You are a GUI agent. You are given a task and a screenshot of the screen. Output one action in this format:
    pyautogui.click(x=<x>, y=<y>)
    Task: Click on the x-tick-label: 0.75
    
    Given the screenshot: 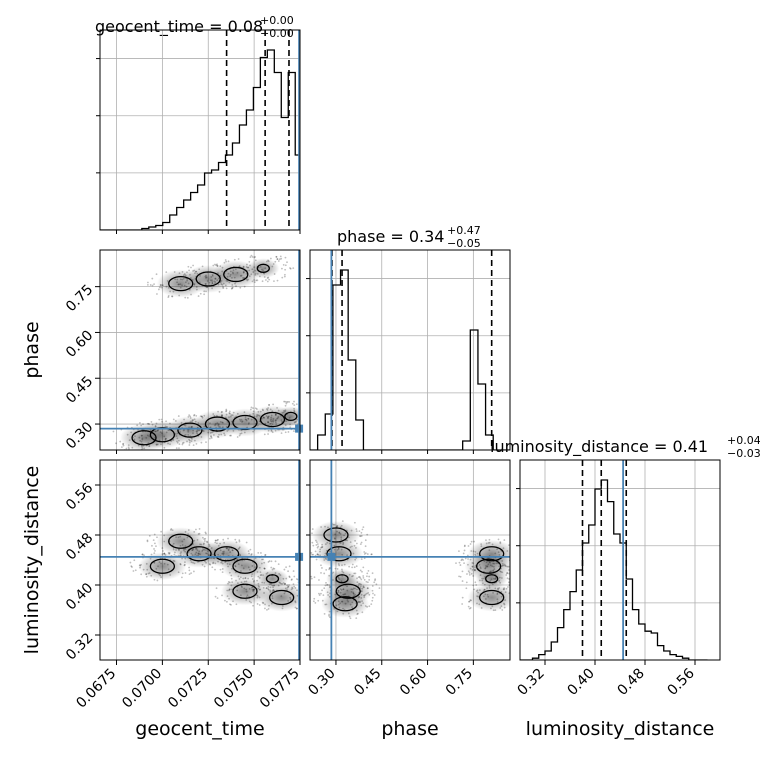 What is the action you would take?
    pyautogui.click(x=459, y=682)
    